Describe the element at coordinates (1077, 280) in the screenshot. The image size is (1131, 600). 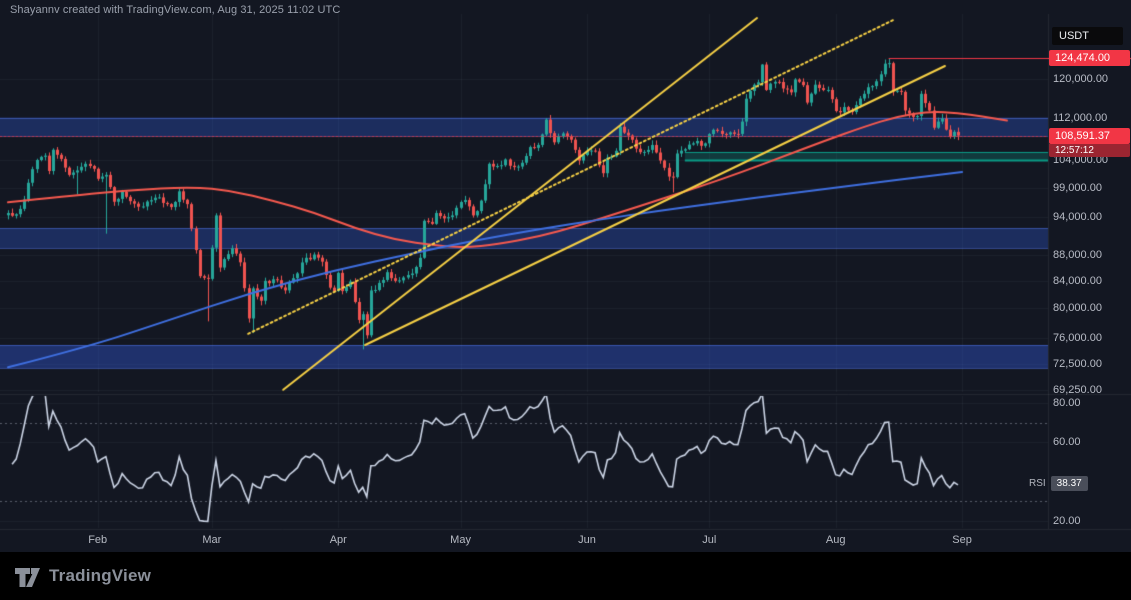
I see `price-tick-label: 84,000.00` at that location.